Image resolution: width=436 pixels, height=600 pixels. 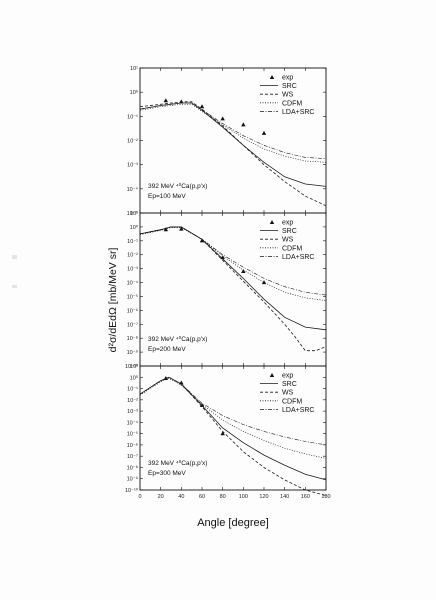 What do you see at coordinates (181, 497) in the screenshot?
I see `x-tick-label: 40` at bounding box center [181, 497].